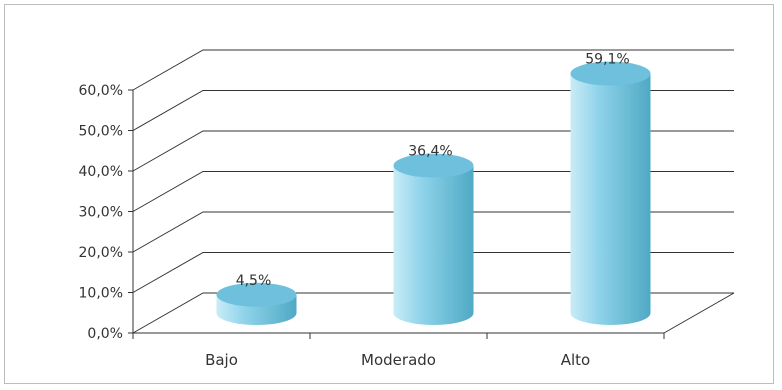  I want to click on y-tick-label: 50,0%, so click(101, 132).